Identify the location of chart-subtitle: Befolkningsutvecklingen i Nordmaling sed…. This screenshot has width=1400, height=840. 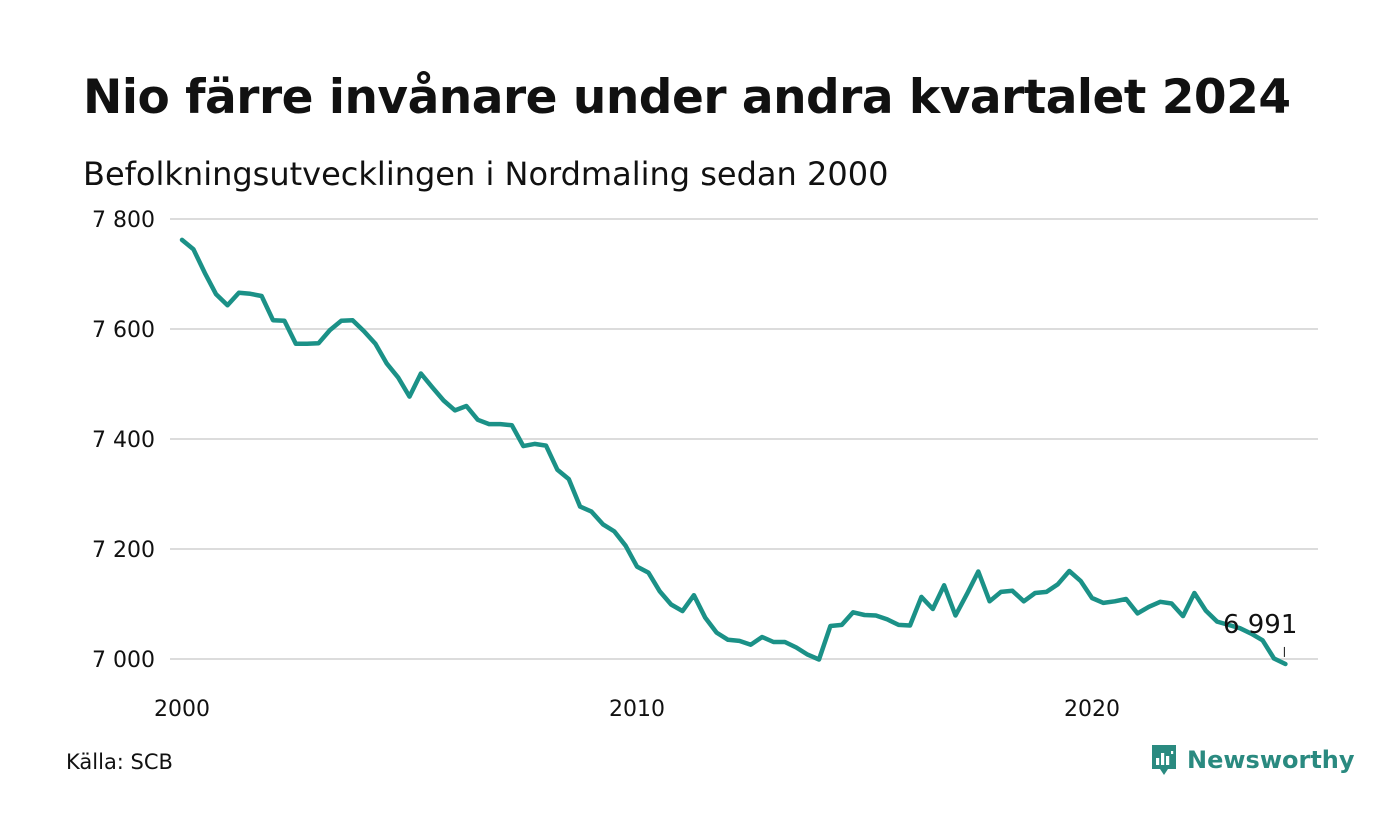
(486, 174).